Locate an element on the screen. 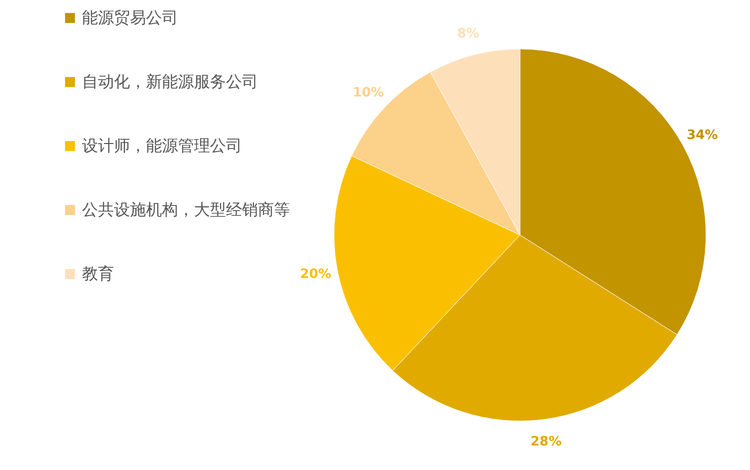 The image size is (750, 470). legend-label: 教育 is located at coordinates (98, 273).